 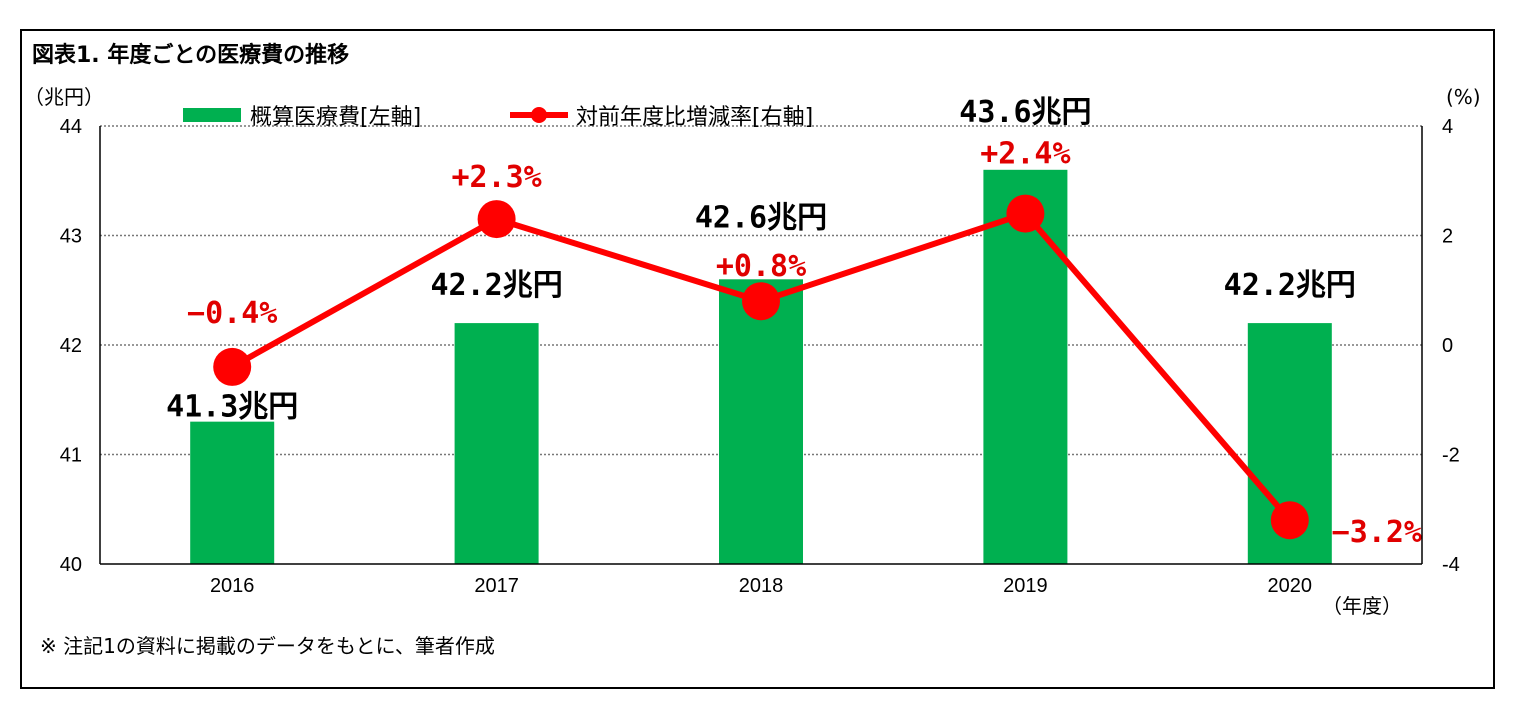 I want to click on x-tick-label: 2017, so click(x=496, y=586).